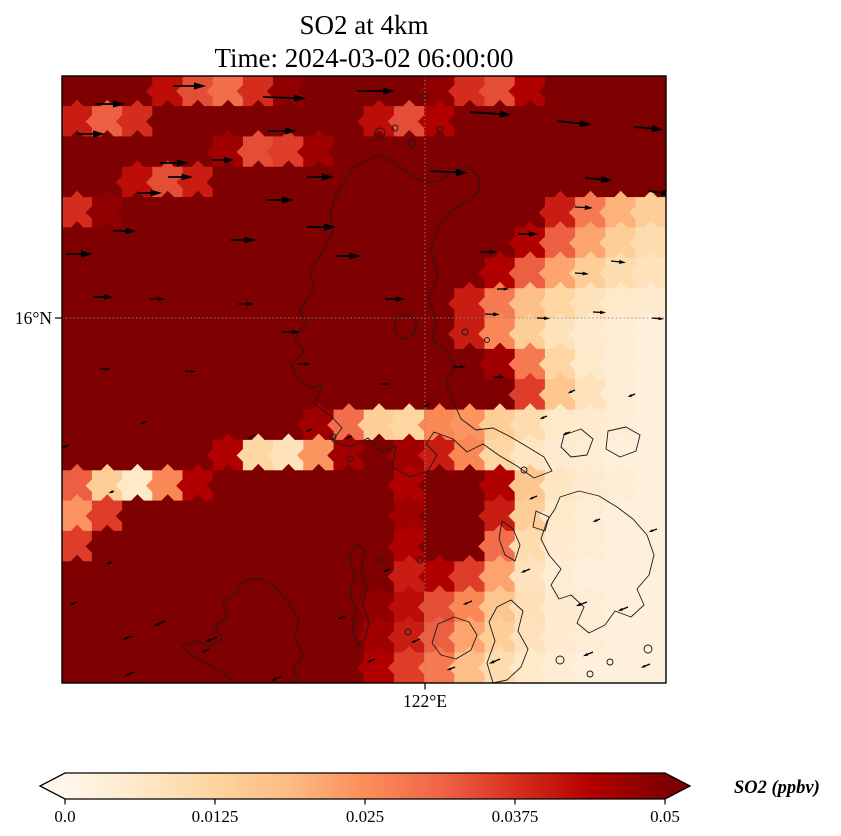 This screenshot has height=836, width=841. Describe the element at coordinates (425, 701) in the screenshot. I see `lon-tick-label: 122°E` at that location.